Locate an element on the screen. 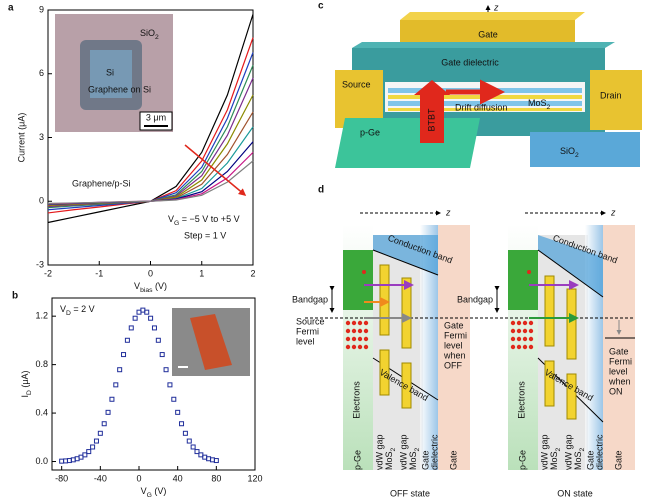  device-label: Gate dielectric is located at coordinates (470, 62).